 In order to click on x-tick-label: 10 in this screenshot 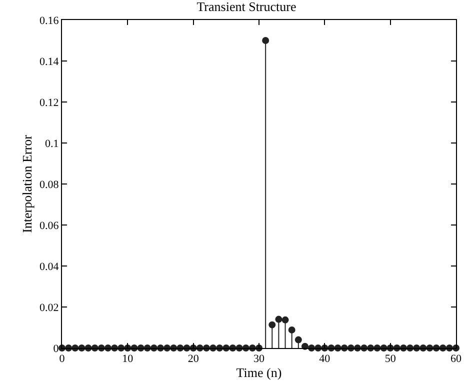, I will do `click(128, 359)`.